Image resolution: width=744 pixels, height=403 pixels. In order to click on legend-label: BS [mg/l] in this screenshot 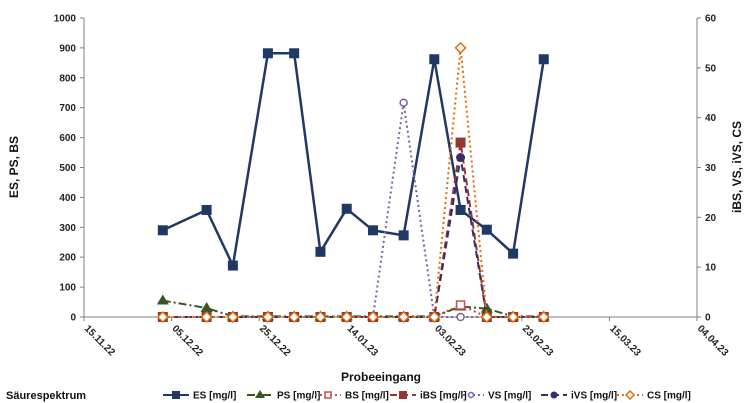, I will do `click(367, 396)`.